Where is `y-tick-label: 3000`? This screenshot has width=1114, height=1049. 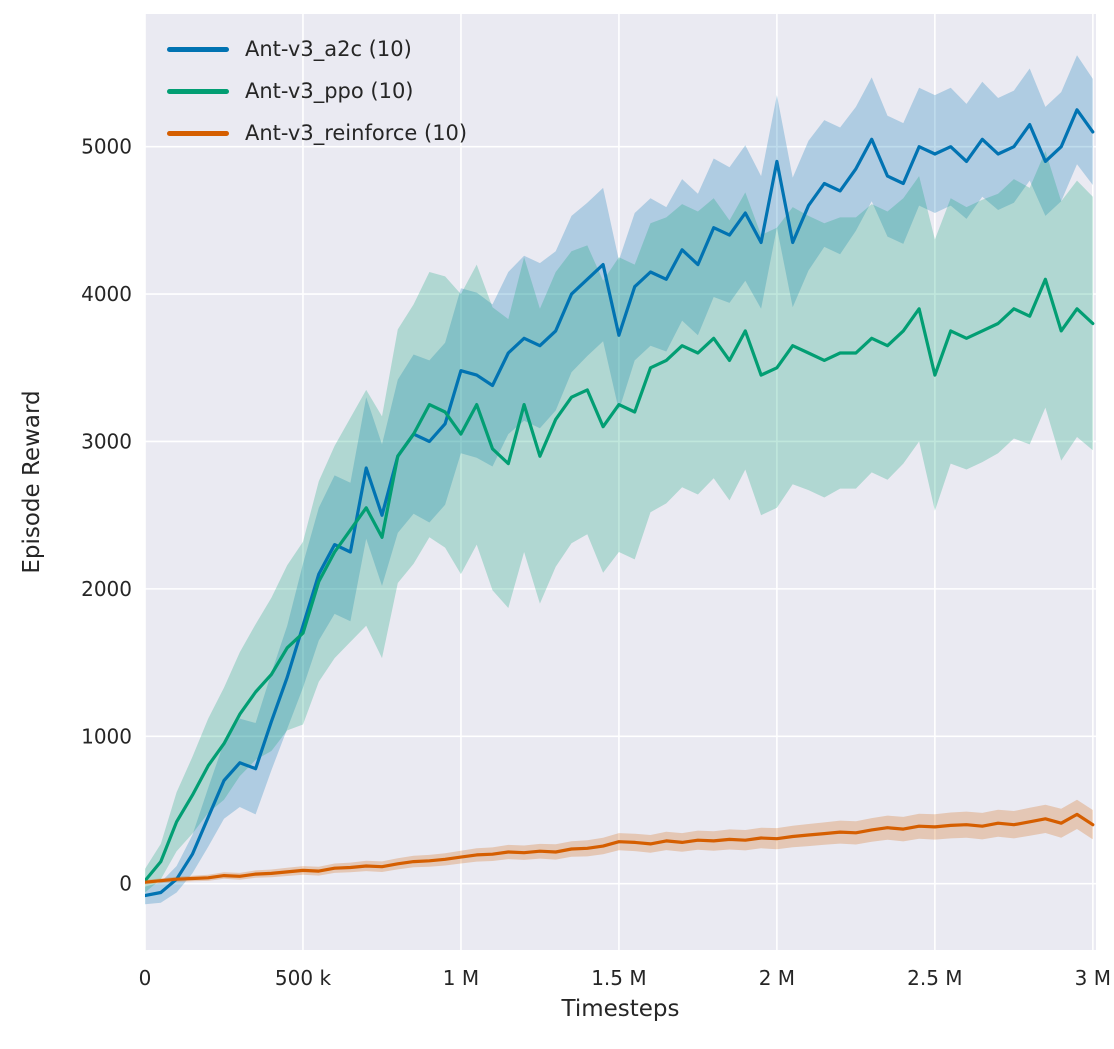 y-tick-label: 3000 is located at coordinates (106, 441).